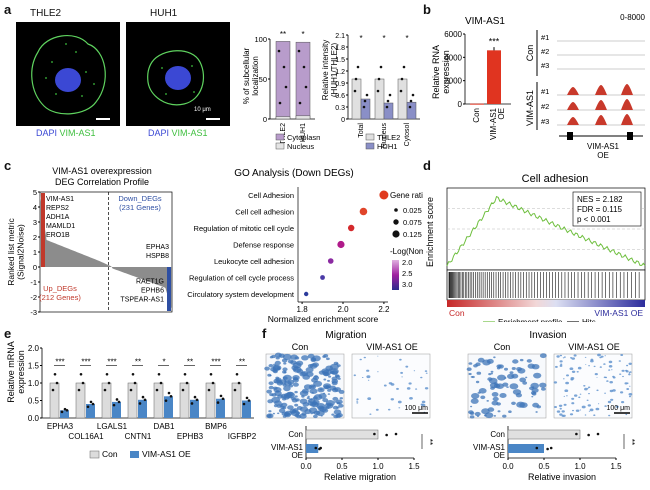  Describe the element at coordinates (627, 89) in the screenshot. I see `coverage-peak` at that location.